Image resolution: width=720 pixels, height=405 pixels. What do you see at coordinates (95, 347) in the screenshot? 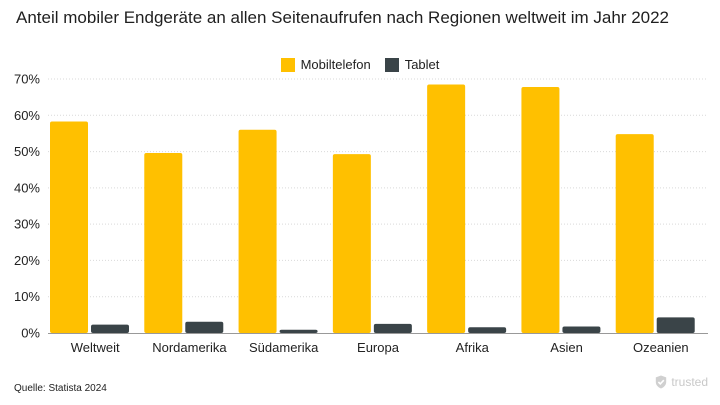
I see `x-tick-label: Weltweit` at bounding box center [95, 347].